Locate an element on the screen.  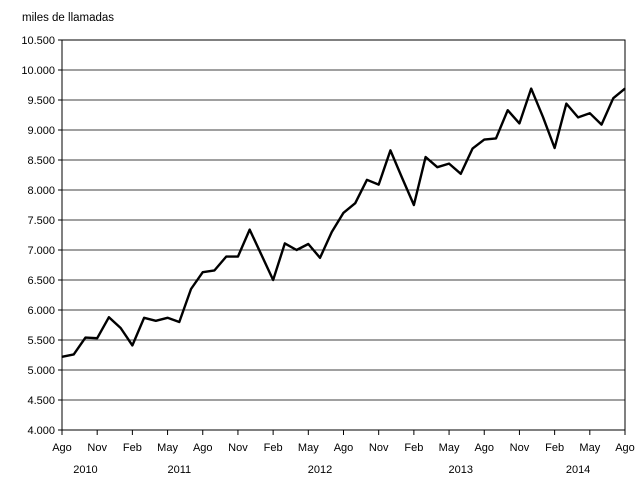
x-year-label: 2012 is located at coordinates (320, 470).